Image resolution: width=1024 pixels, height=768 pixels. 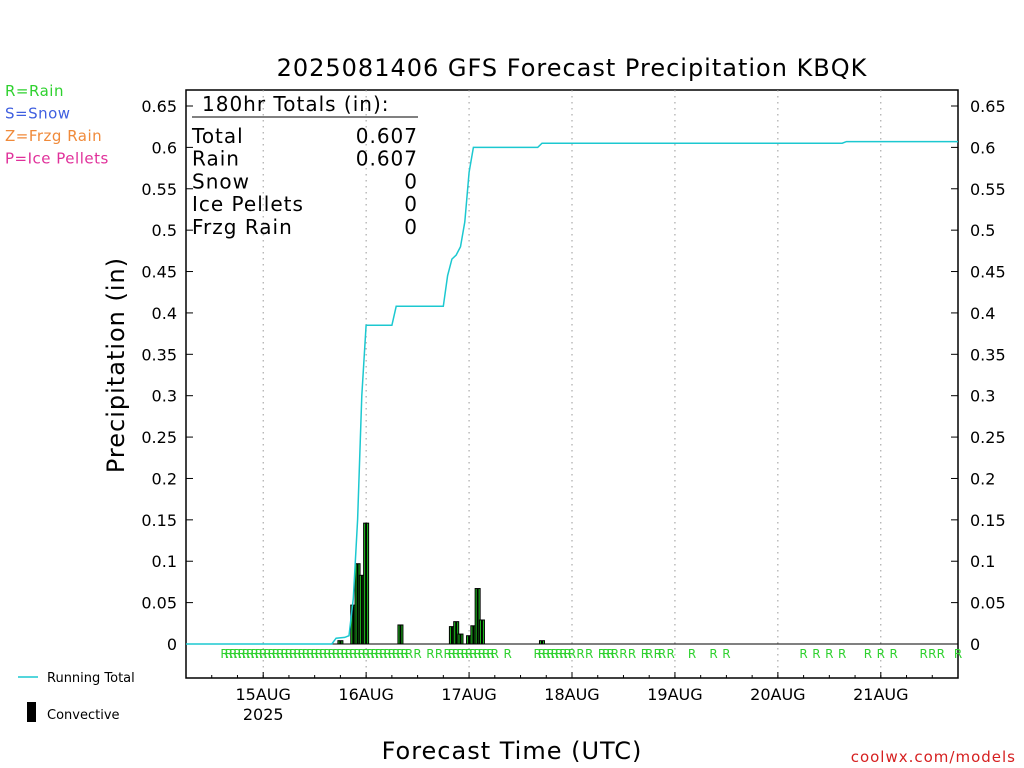 I want to click on y-tick-label-left: 0.35, so click(x=159, y=354).